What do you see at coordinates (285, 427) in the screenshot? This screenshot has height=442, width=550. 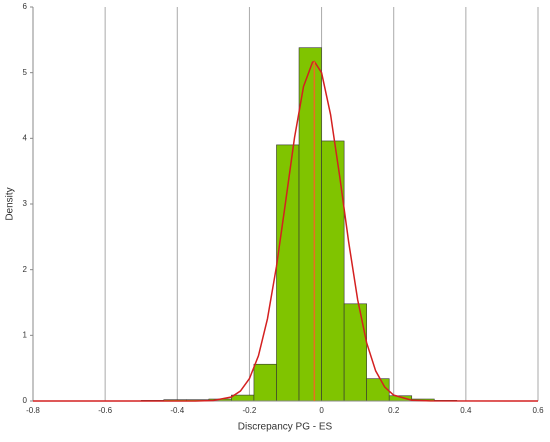 I see `x-axis-title: Discrepancy PG - ES` at bounding box center [285, 427].